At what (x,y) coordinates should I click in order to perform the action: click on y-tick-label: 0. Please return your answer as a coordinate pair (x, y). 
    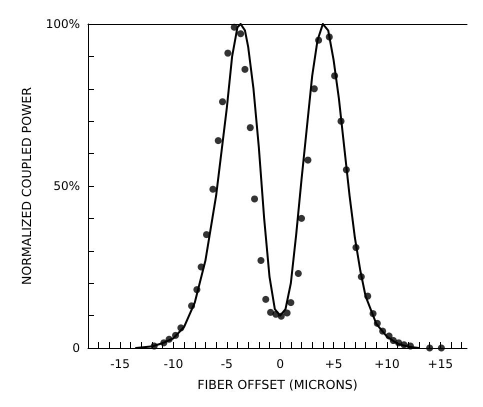
    Looking at the image, I should click on (76, 348).